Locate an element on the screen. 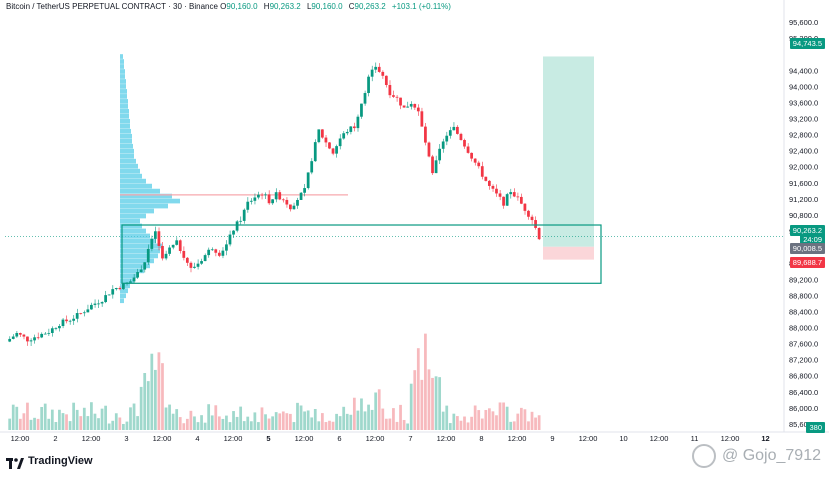 This screenshot has height=478, width=829. y-tick-label: 93,600.0 is located at coordinates (803, 102).